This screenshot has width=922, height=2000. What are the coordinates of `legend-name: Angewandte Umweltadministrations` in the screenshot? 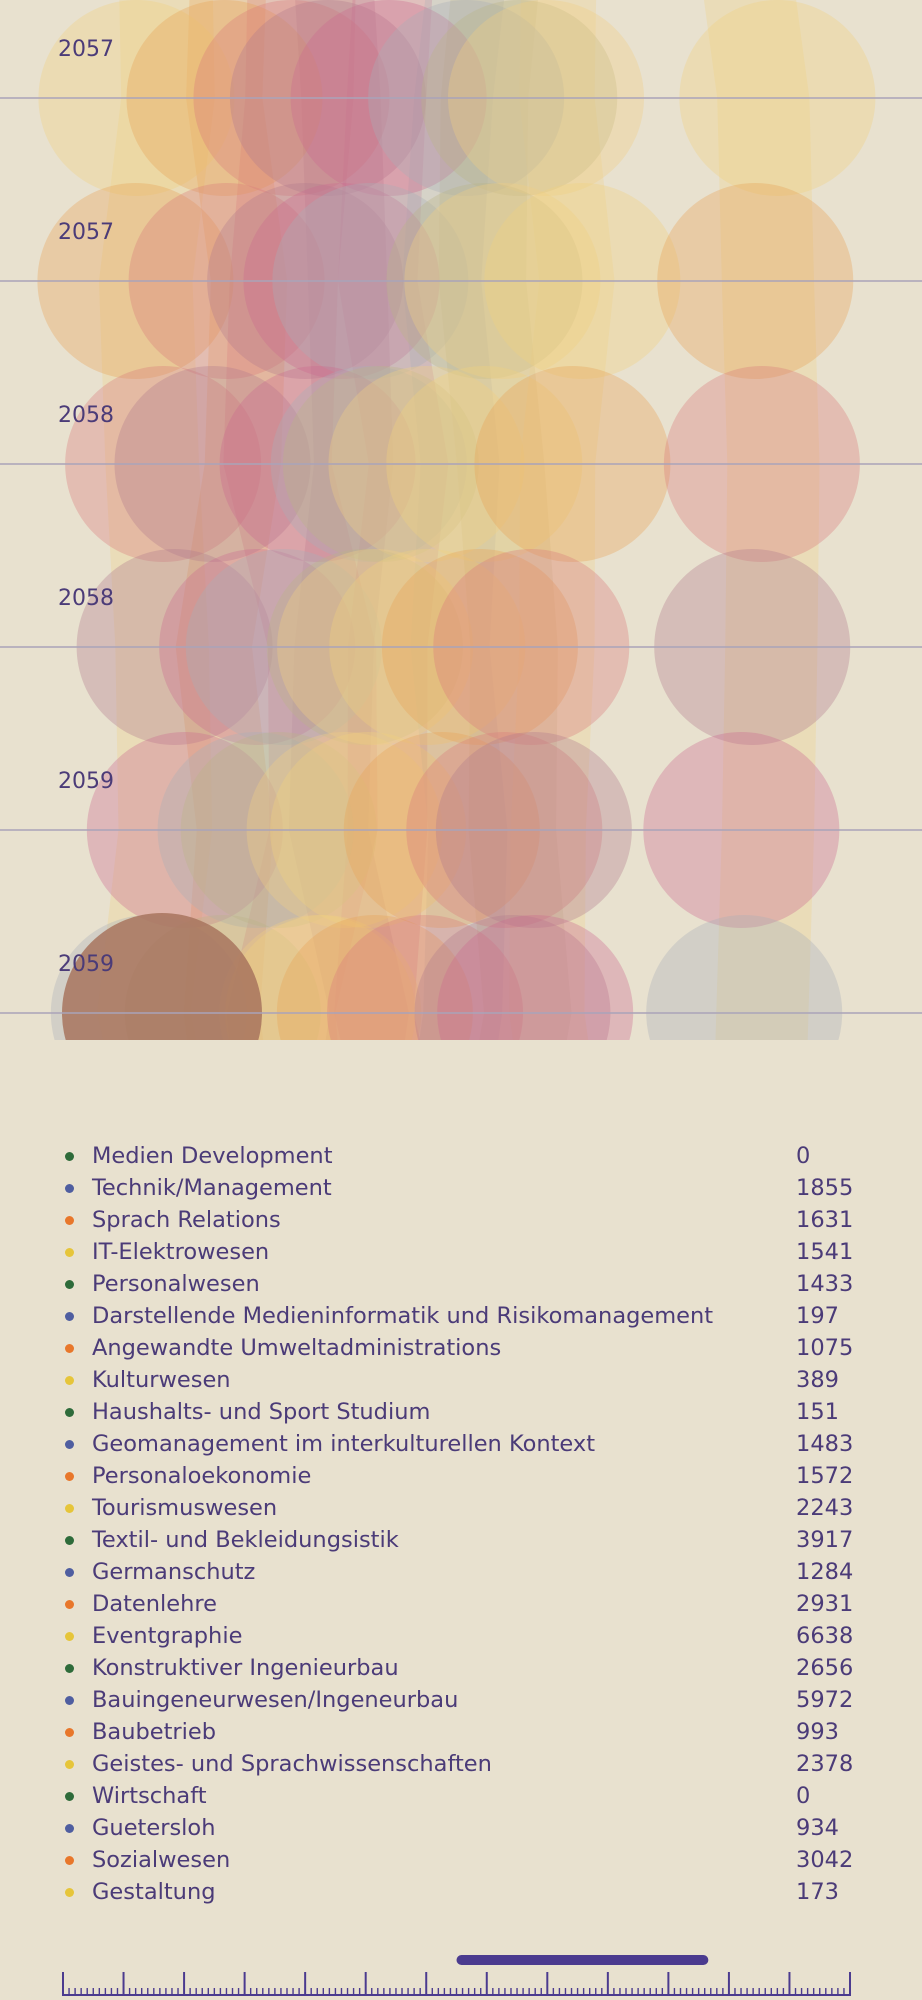 It's located at (297, 1348).